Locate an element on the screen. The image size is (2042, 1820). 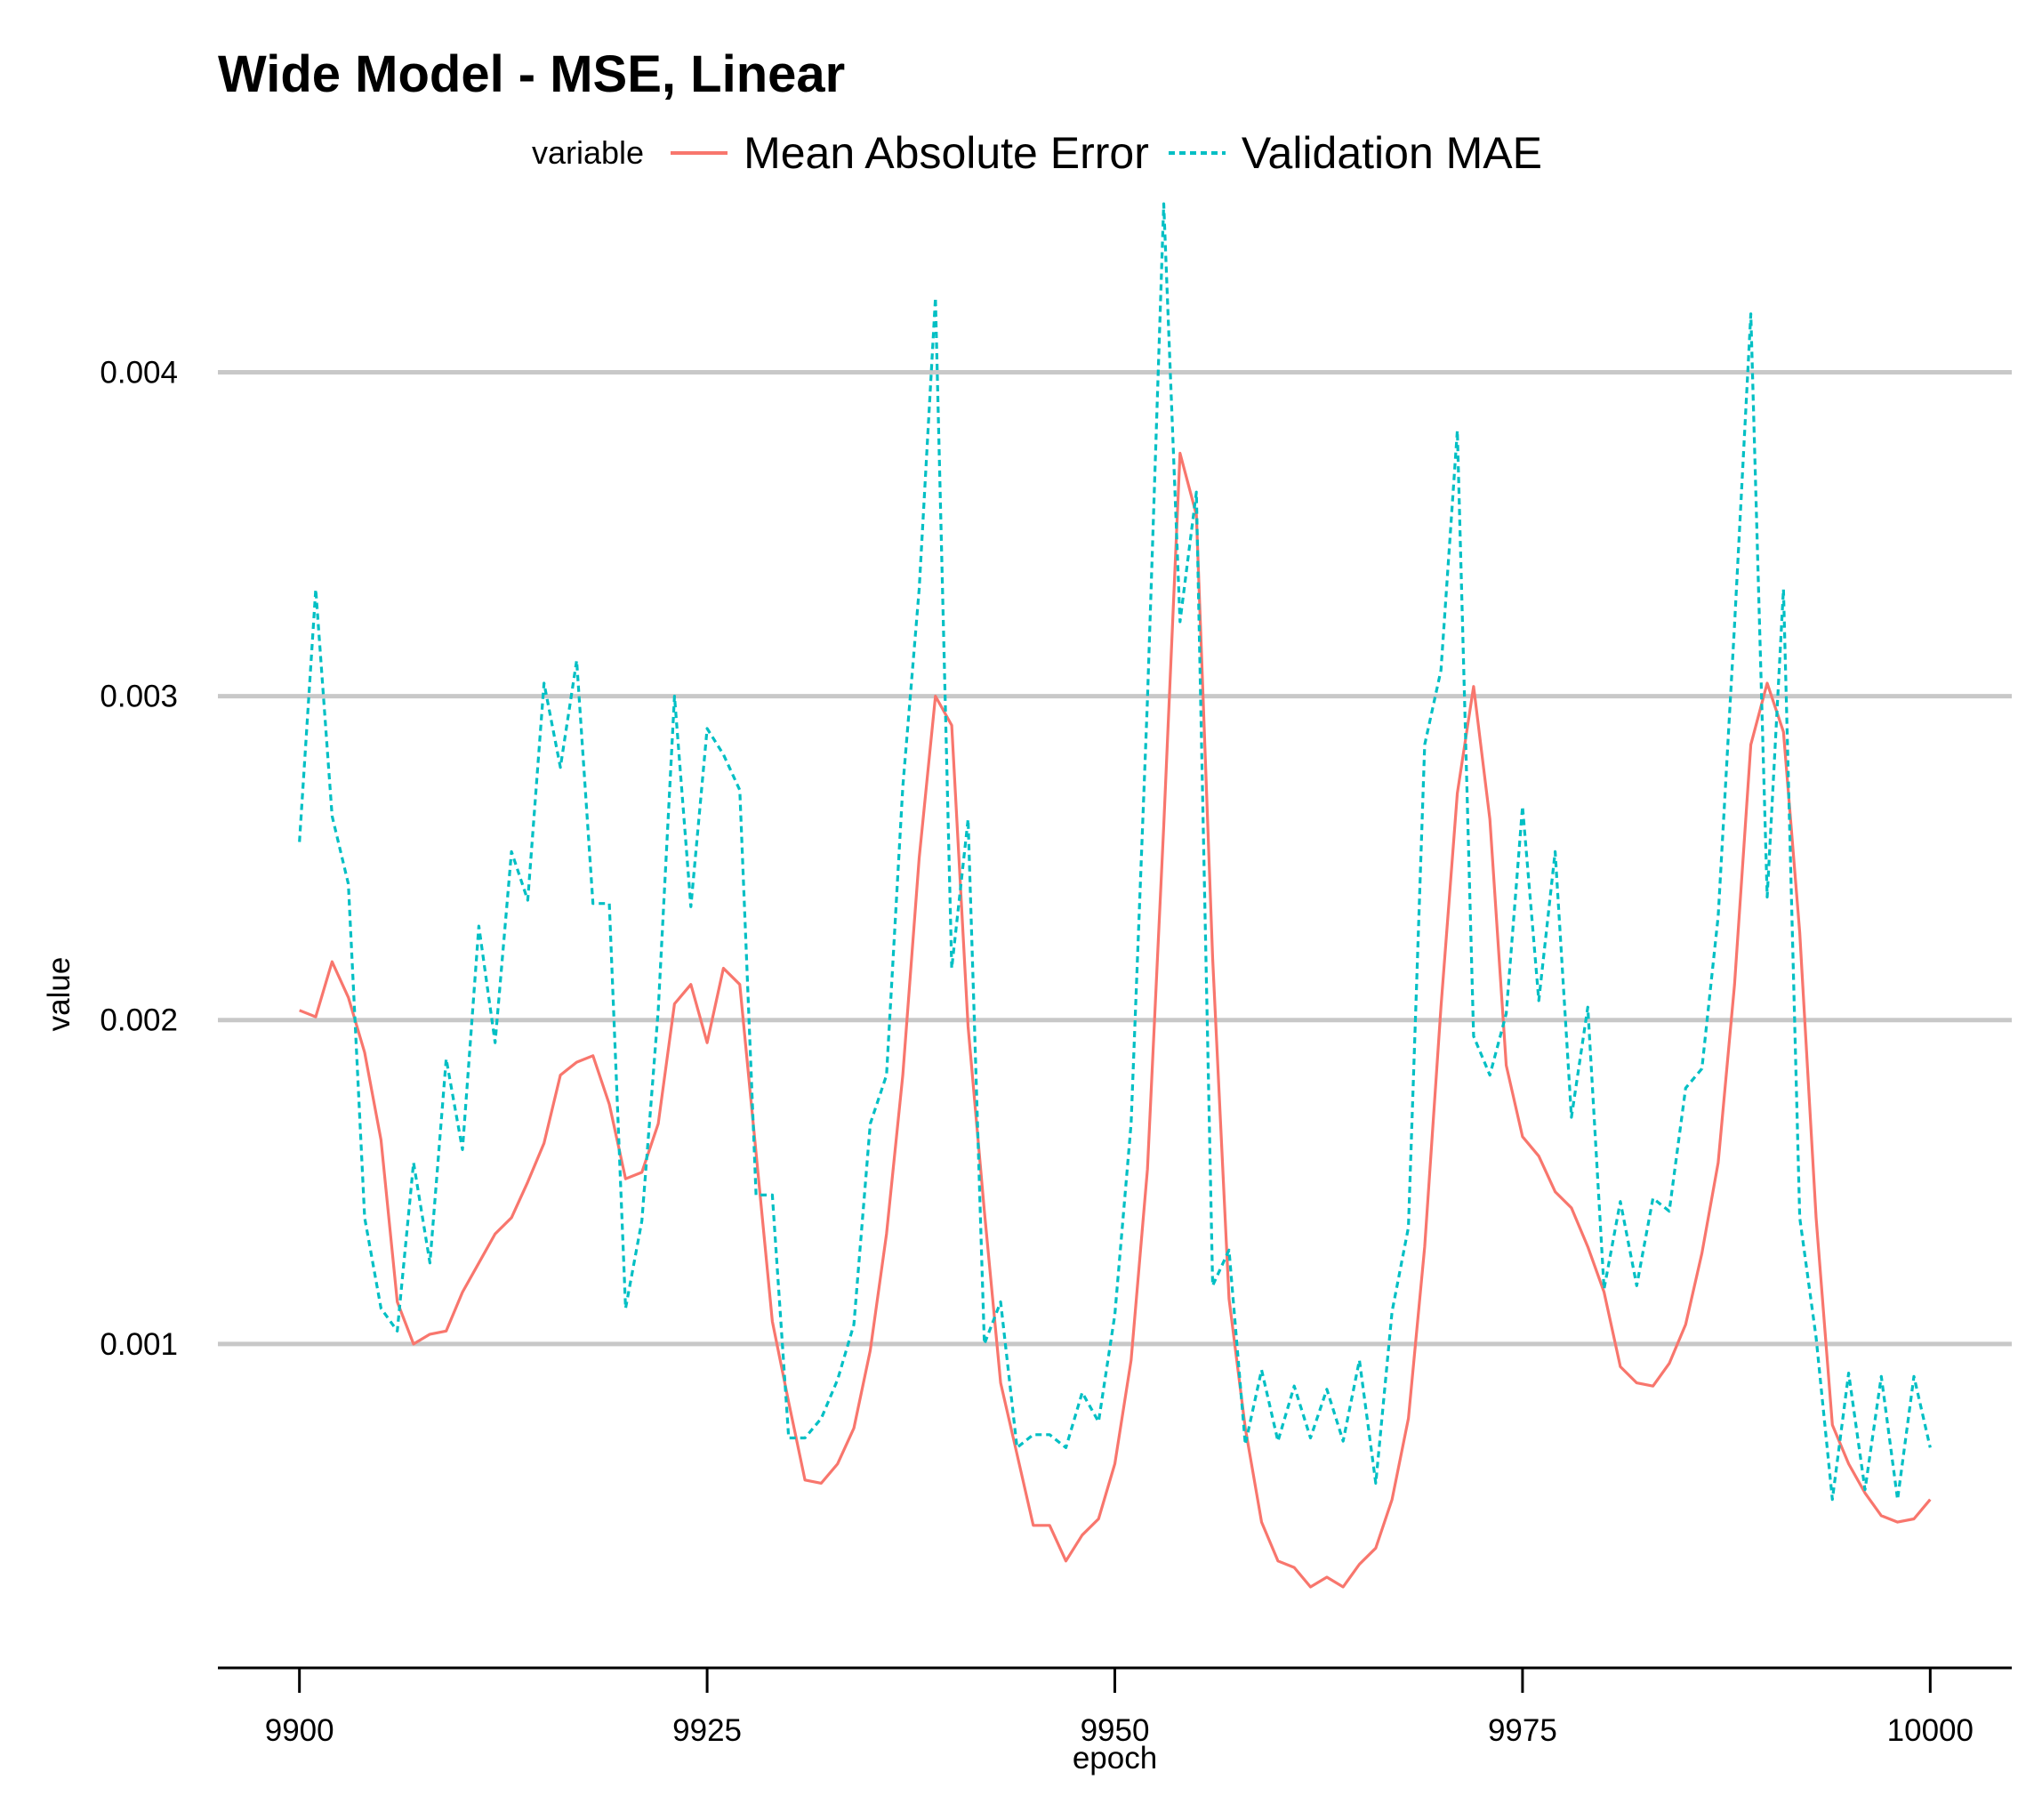
x-tick-label: 9925 is located at coordinates (707, 1730).